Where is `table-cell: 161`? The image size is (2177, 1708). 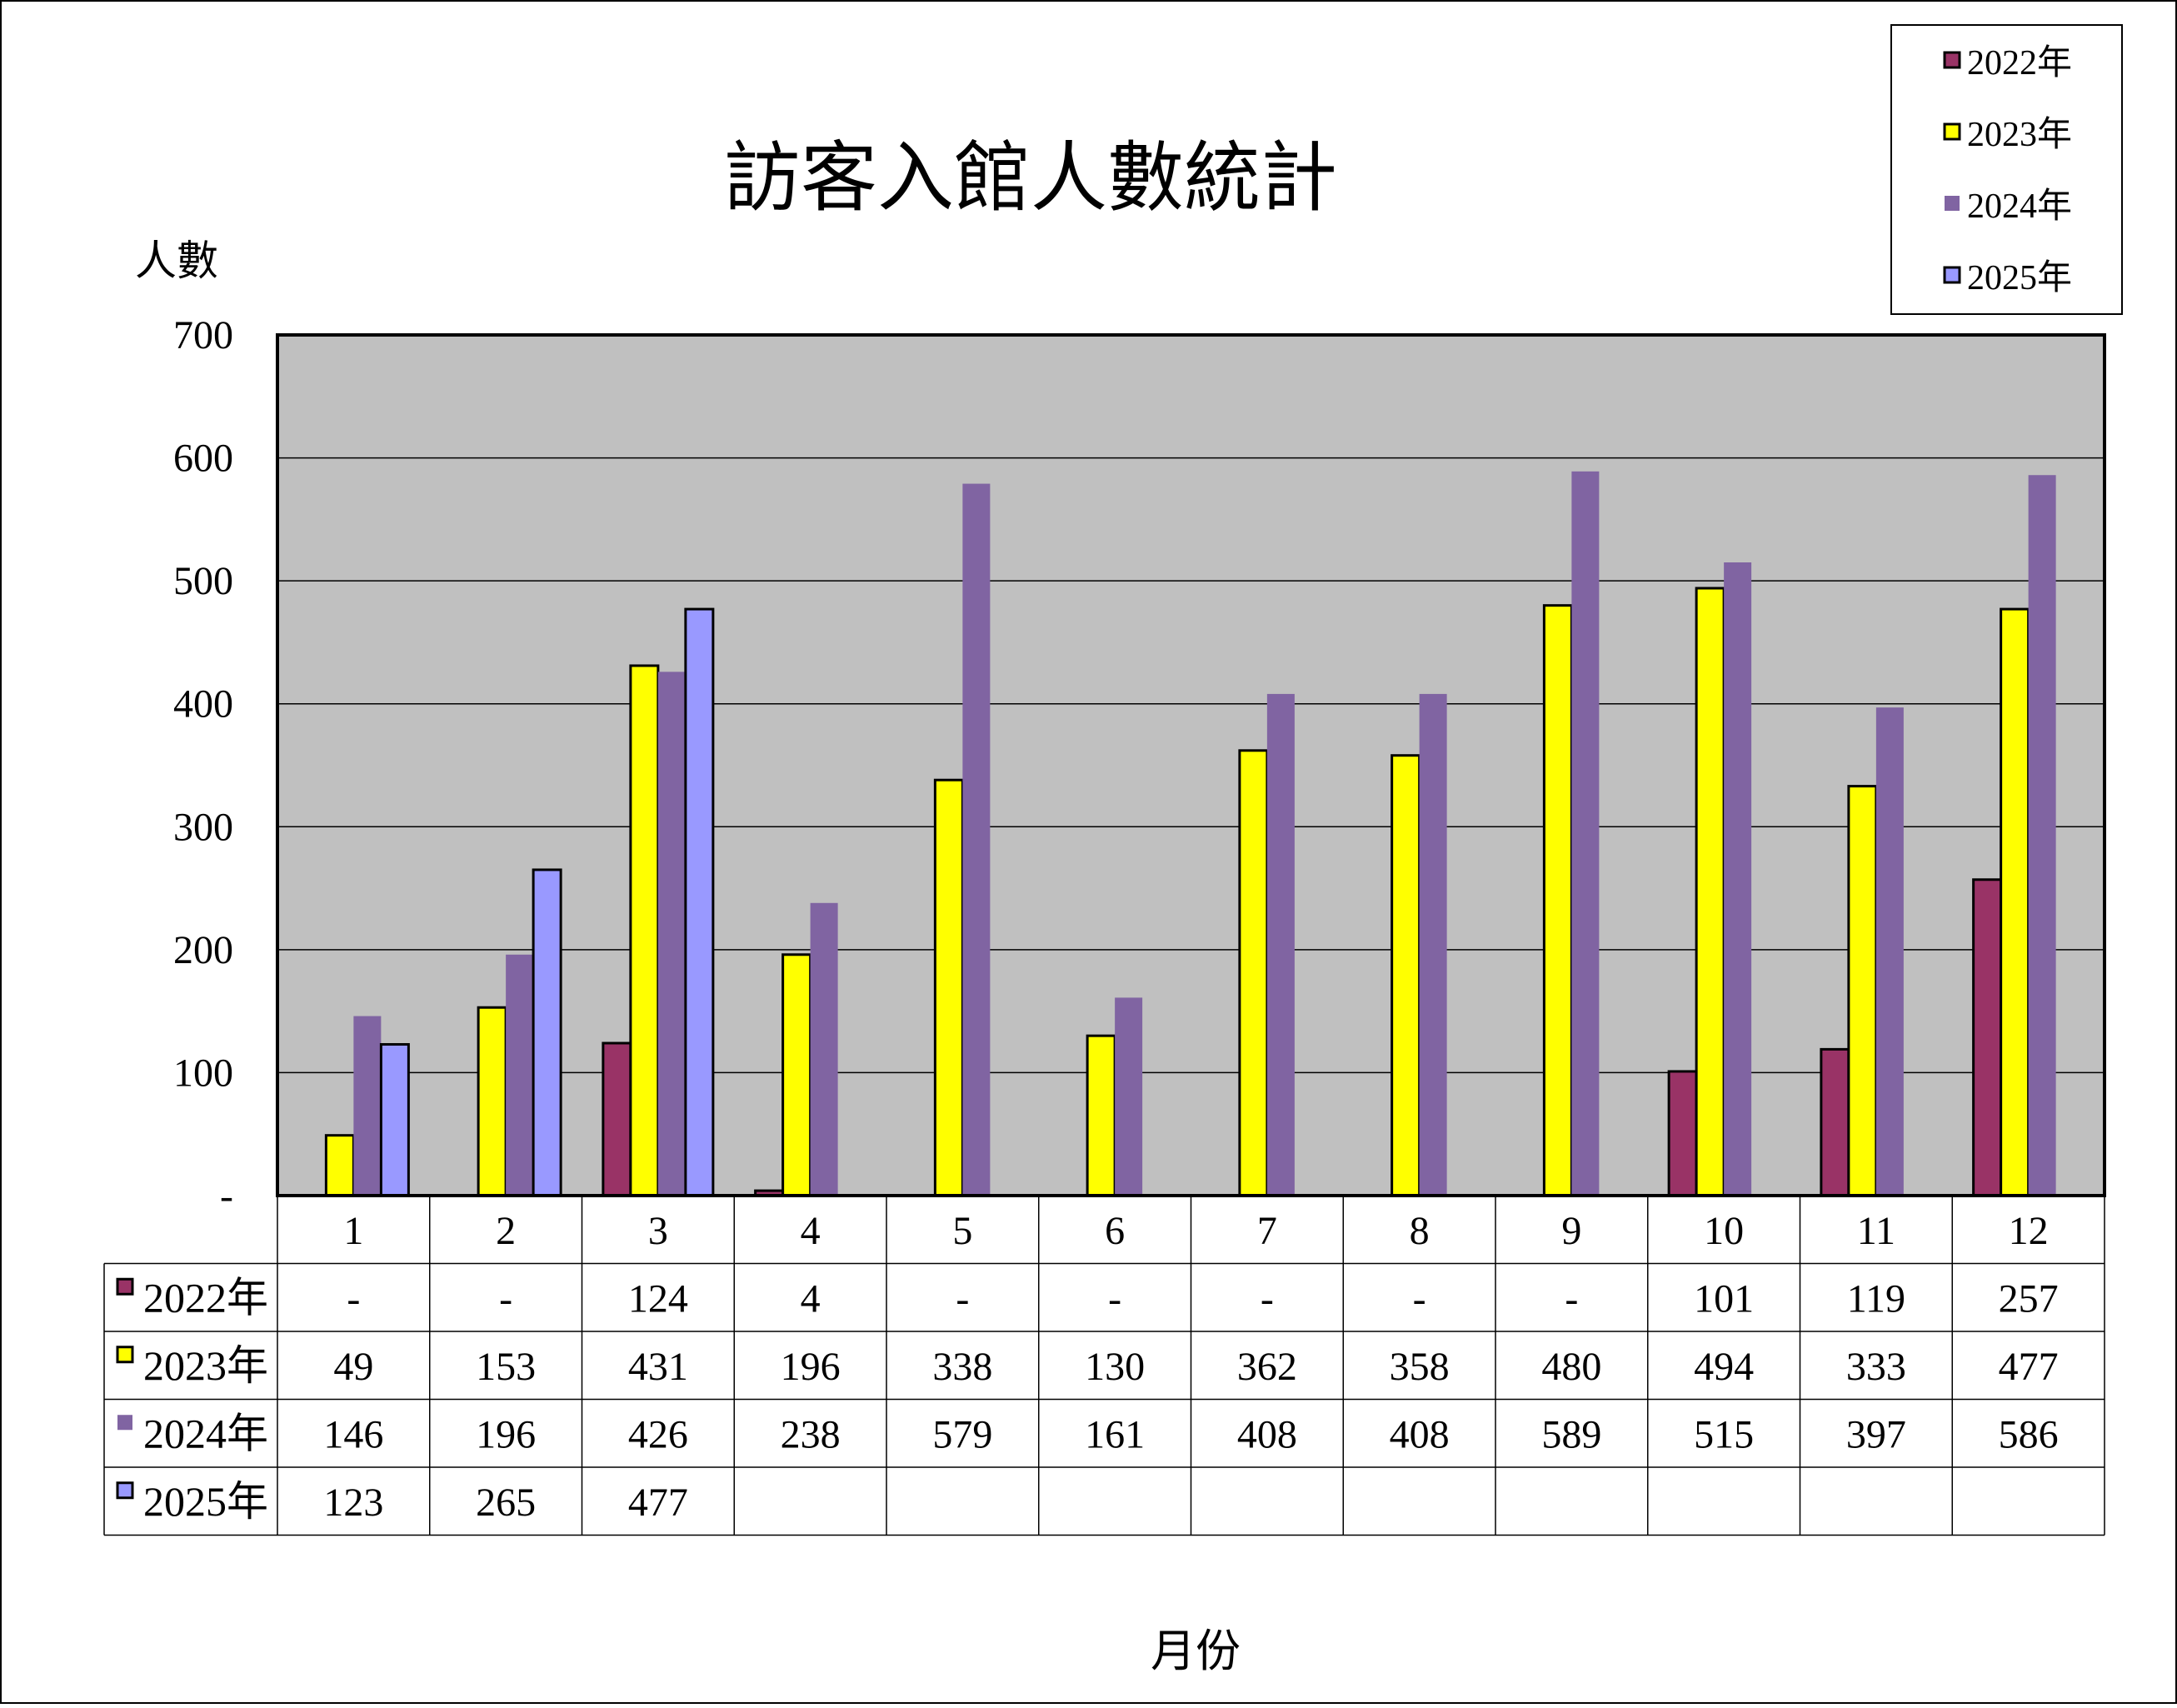
table-cell: 161 is located at coordinates (1115, 1434).